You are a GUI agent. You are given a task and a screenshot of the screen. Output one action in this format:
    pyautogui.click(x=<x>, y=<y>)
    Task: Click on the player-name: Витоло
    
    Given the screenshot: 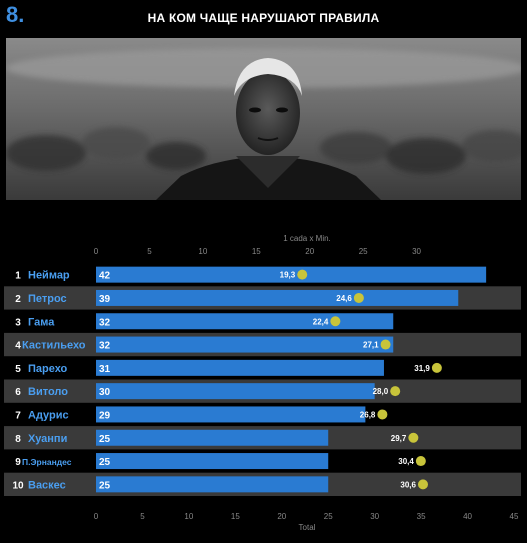 What is the action you would take?
    pyautogui.click(x=48, y=392)
    